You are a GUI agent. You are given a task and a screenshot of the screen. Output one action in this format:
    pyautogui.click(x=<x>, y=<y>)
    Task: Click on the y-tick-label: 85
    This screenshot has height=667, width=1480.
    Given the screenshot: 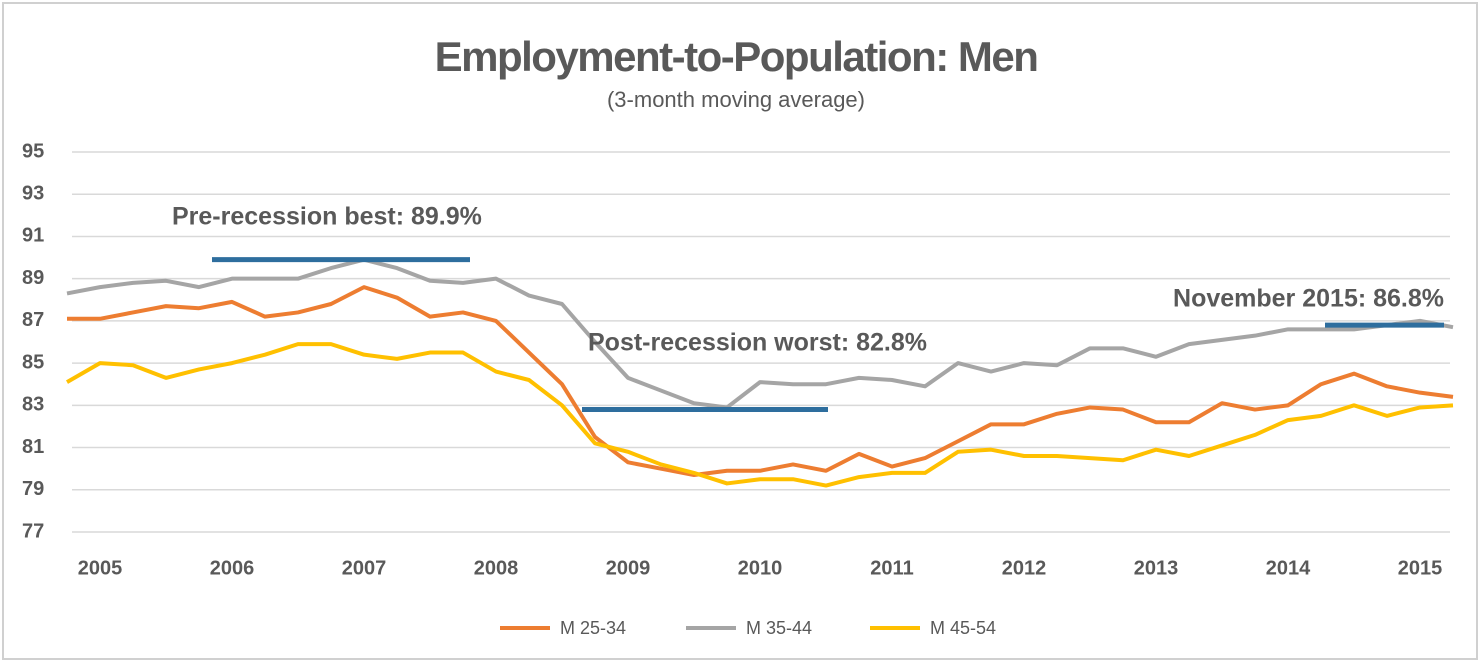 What is the action you would take?
    pyautogui.click(x=33, y=362)
    